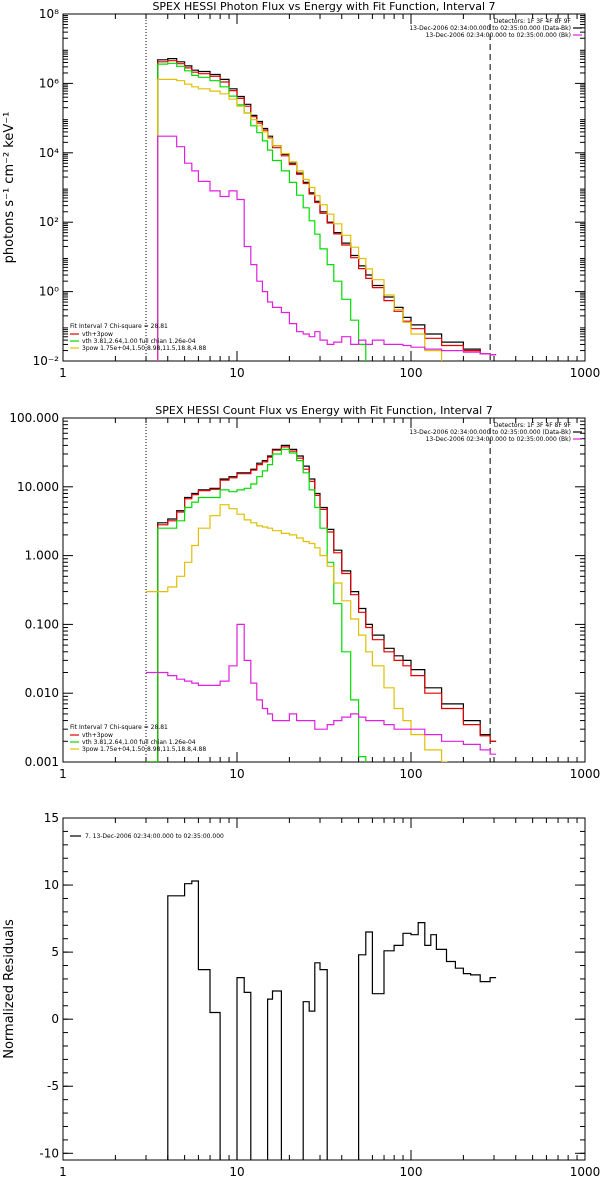  What do you see at coordinates (51, 885) in the screenshot?
I see `y-tick-label: 10` at bounding box center [51, 885].